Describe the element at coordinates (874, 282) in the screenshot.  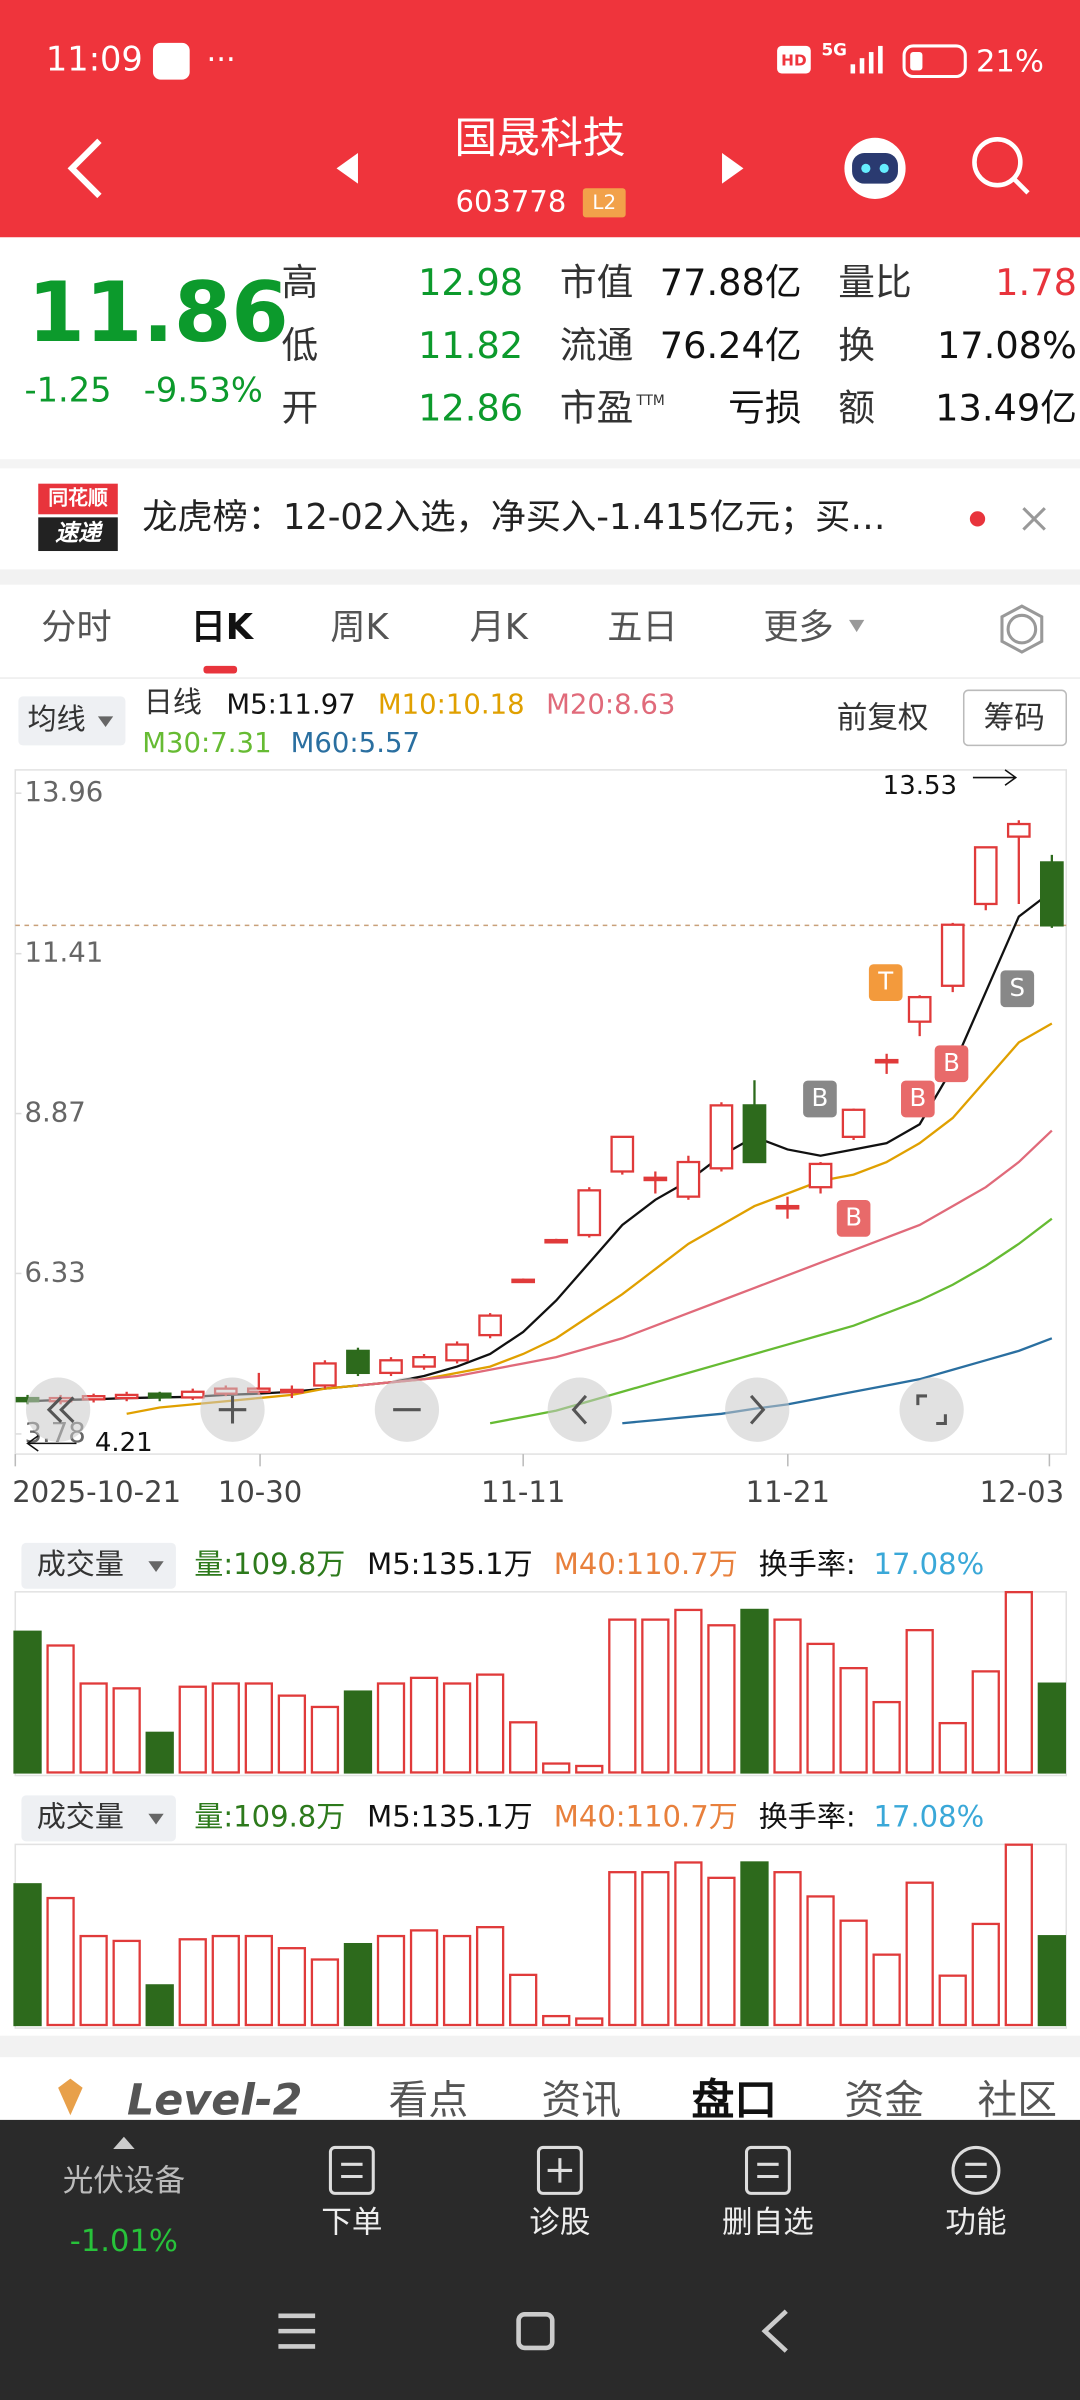
I see `stat-label: 量比` at that location.